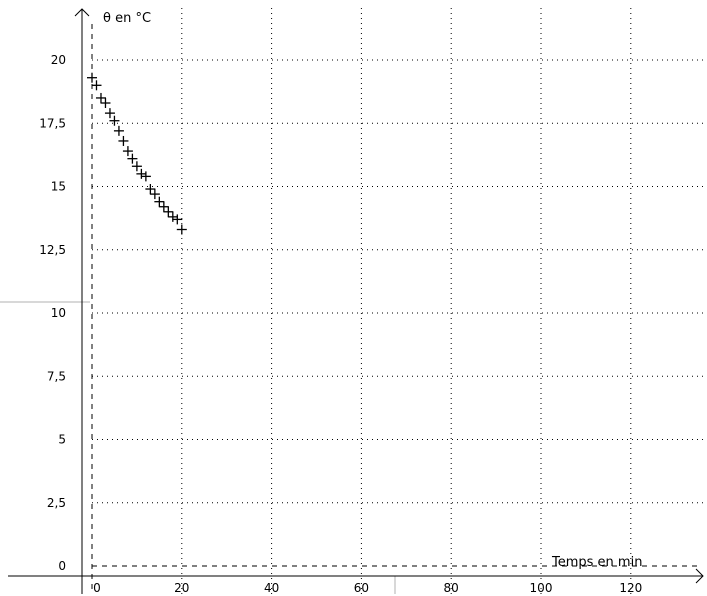  I want to click on data-points, so click(137, 153).